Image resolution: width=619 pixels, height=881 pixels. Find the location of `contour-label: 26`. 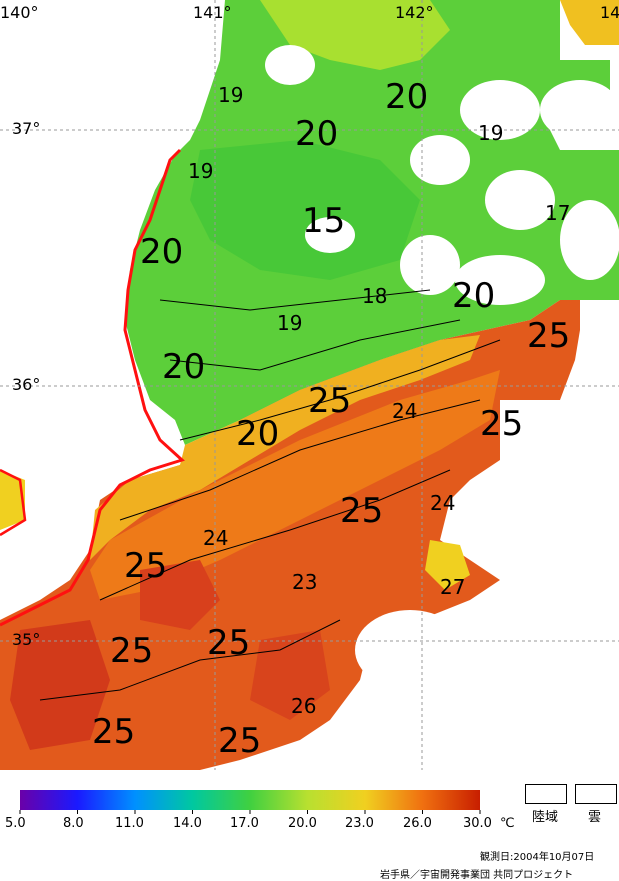

contour-label: 26 is located at coordinates (303, 706).